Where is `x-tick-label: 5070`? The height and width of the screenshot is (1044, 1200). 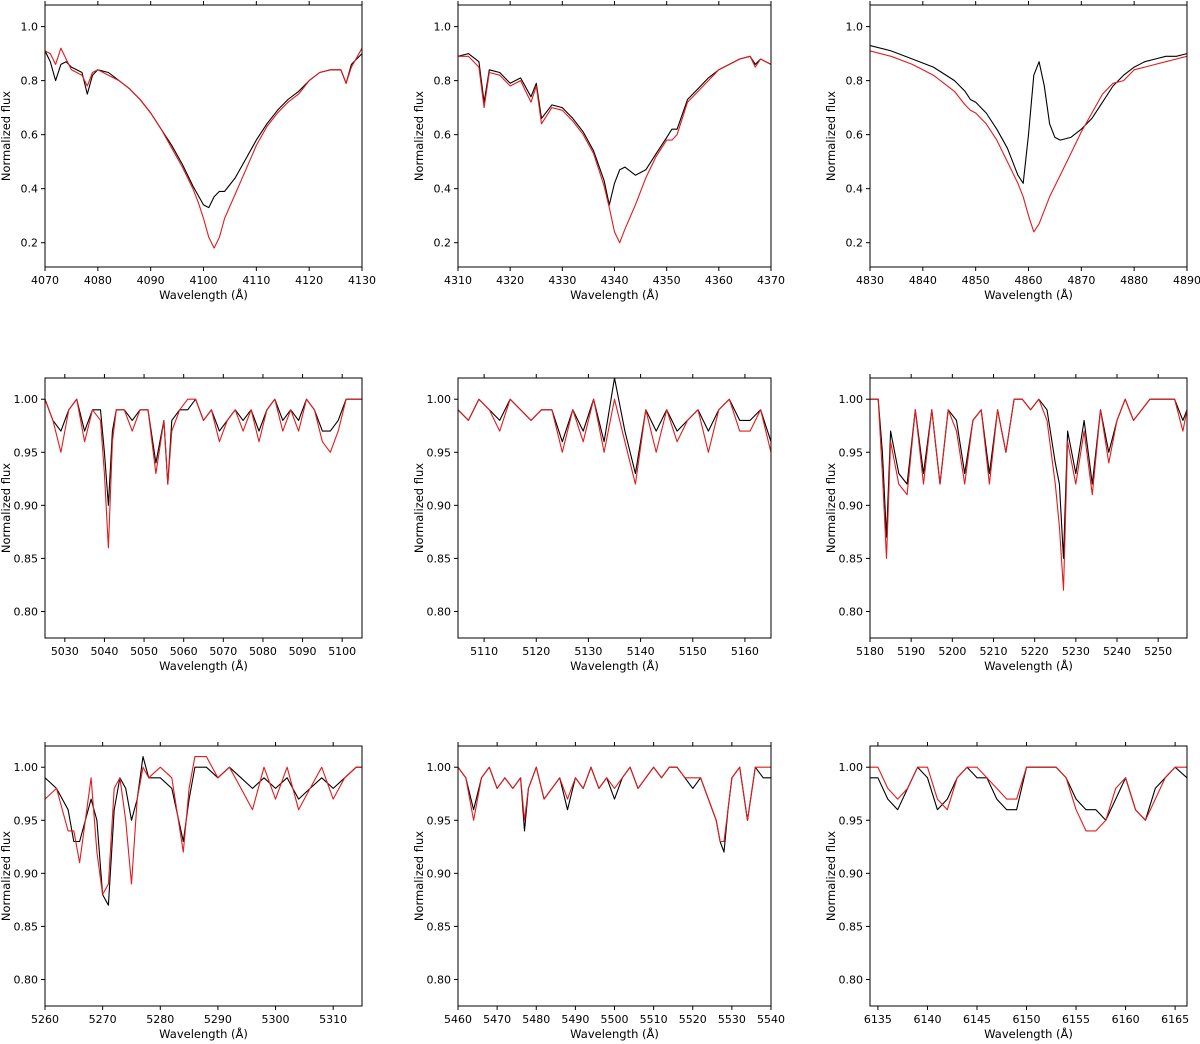
x-tick-label: 5070 is located at coordinates (223, 651).